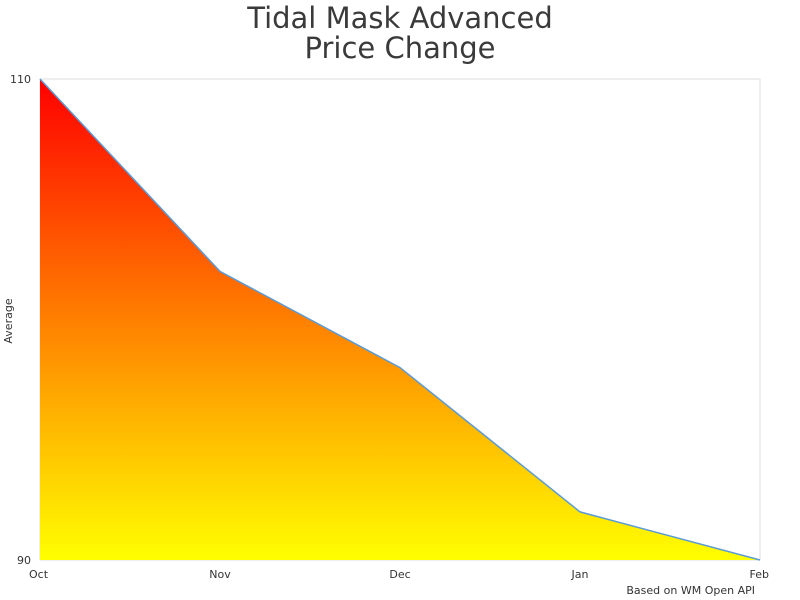  I want to click on x-tick-label-nov: Nov, so click(220, 574).